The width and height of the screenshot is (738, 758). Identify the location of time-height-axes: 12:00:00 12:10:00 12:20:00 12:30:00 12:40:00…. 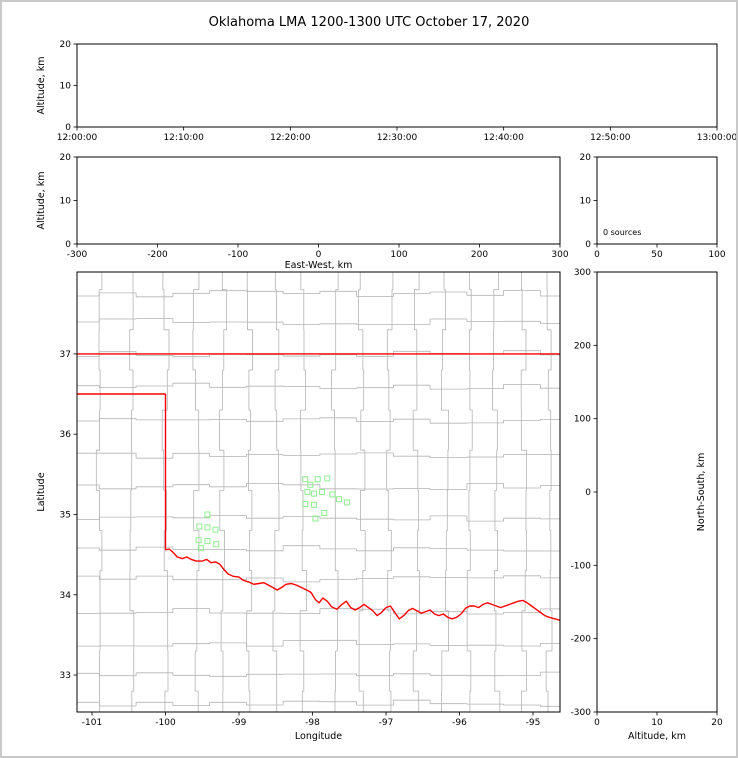
(386, 91).